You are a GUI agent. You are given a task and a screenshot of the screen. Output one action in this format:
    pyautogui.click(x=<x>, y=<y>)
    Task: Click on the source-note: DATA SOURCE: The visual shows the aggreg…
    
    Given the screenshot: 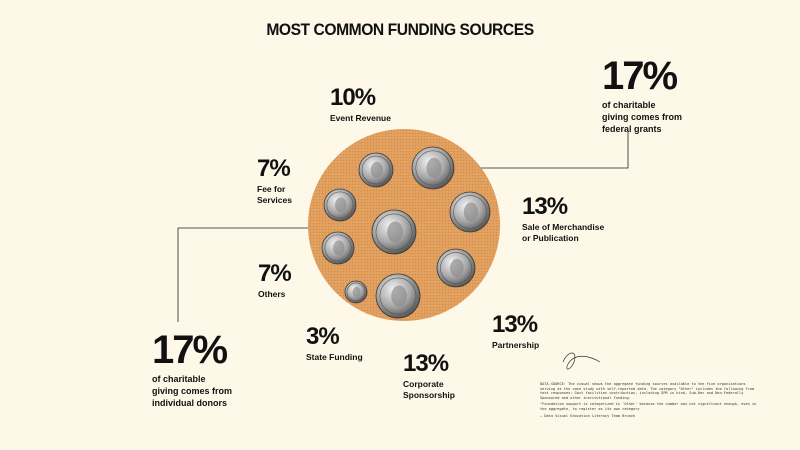 What is the action you would take?
    pyautogui.click(x=650, y=401)
    